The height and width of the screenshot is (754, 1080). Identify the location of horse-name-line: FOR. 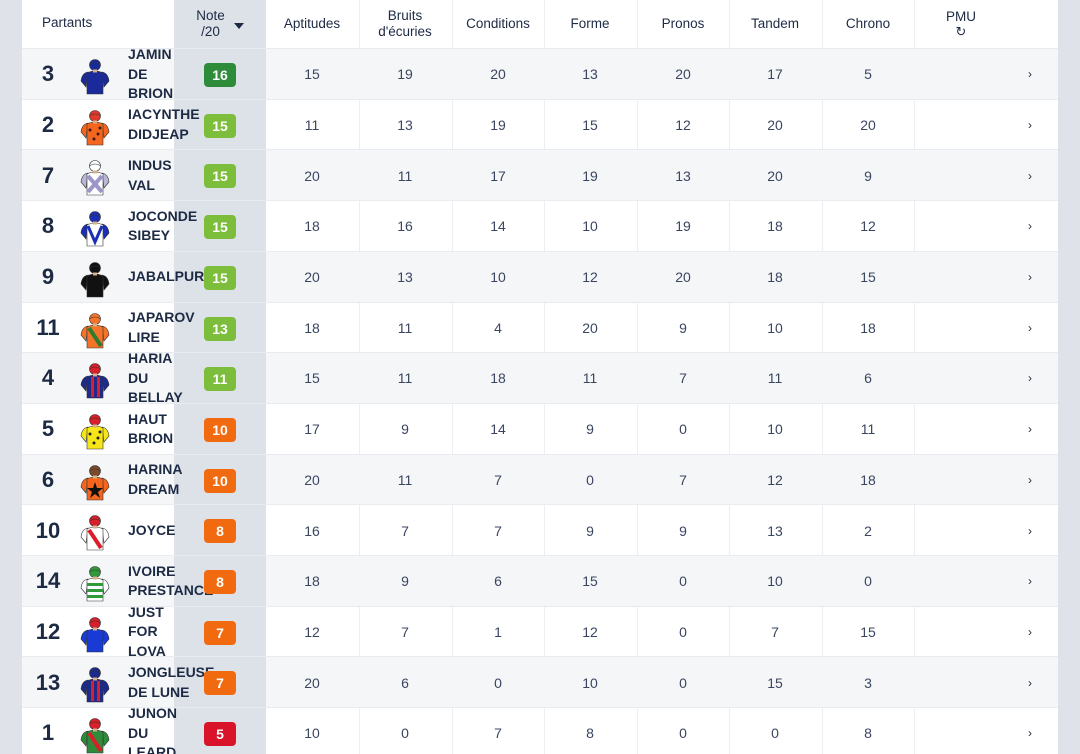
(143, 631).